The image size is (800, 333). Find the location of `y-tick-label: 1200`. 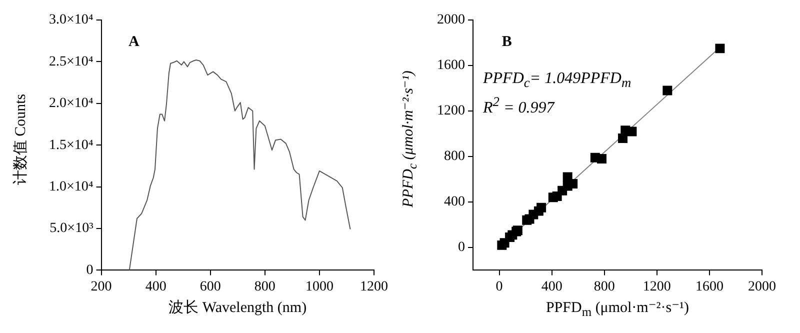

y-tick-label: 1200 is located at coordinates (451, 111).